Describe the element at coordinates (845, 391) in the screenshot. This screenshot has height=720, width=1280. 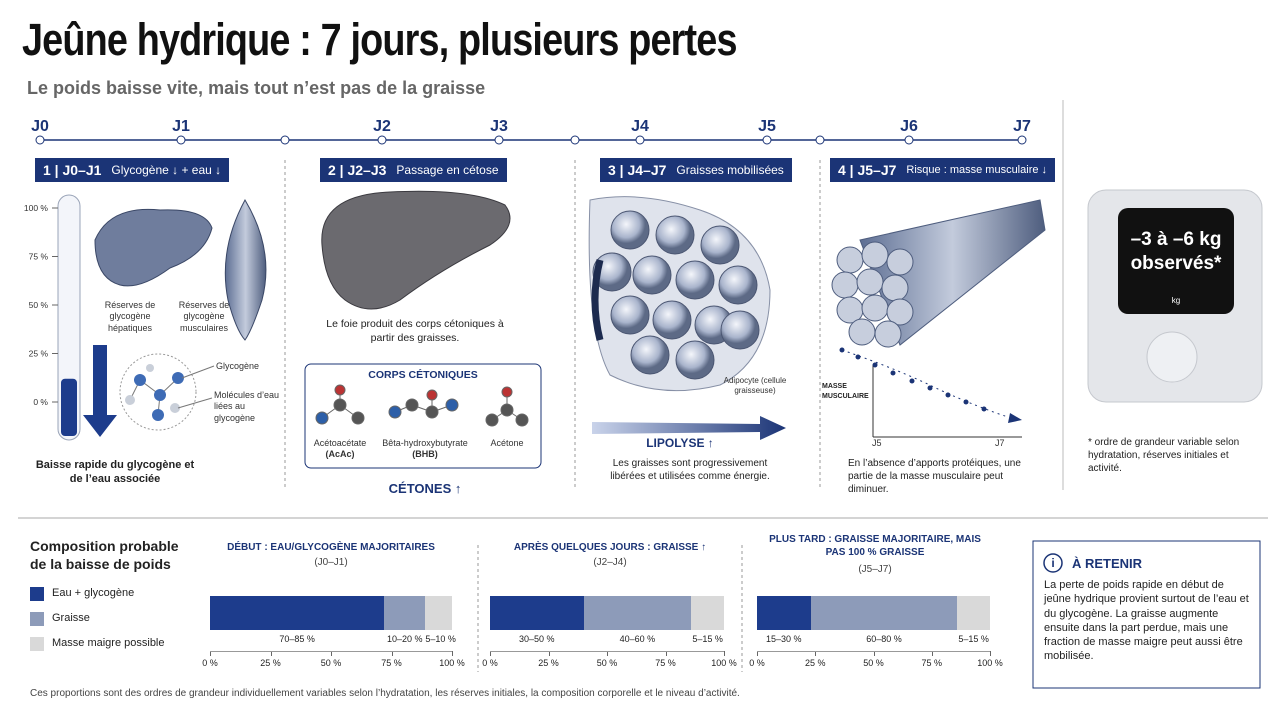
I see `chart-label: MASSE MUSCULAIRE` at that location.